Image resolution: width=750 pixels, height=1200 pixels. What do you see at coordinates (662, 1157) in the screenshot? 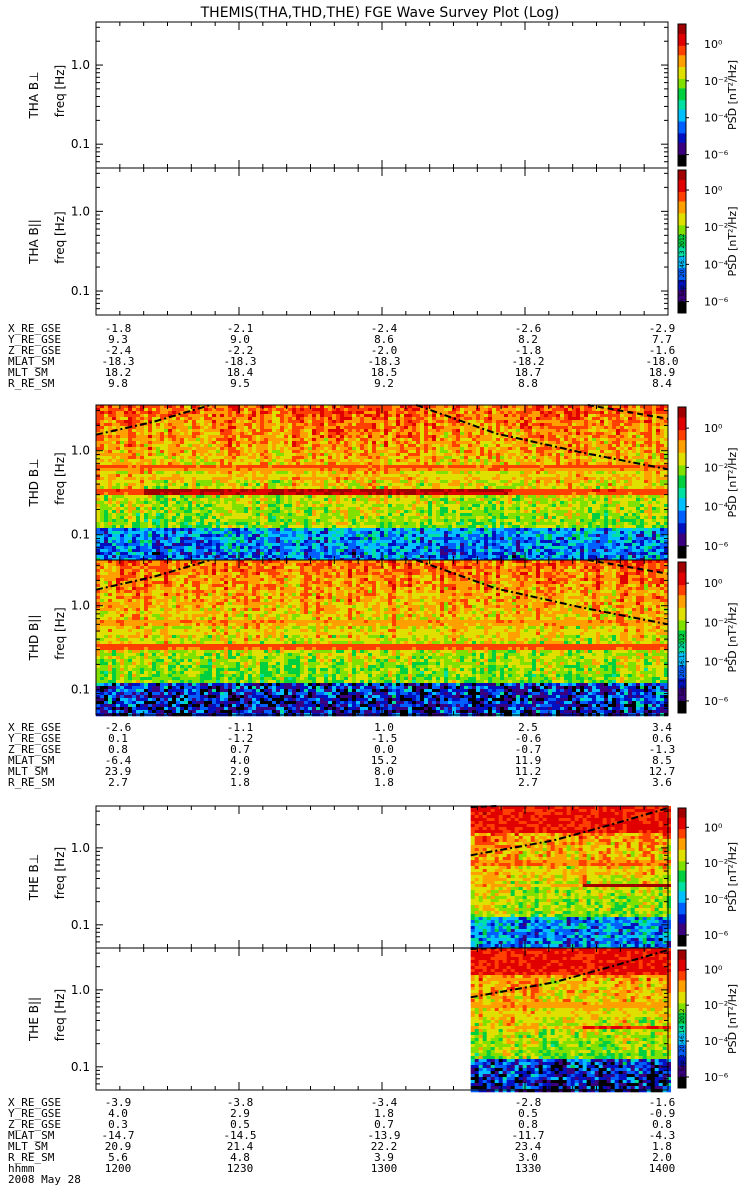
I see `ephemeris-value: 2.0` at bounding box center [662, 1157].